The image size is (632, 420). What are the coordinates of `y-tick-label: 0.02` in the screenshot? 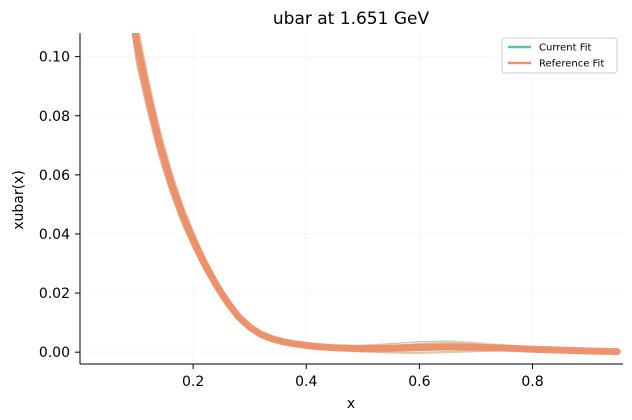 It's located at (54, 294).